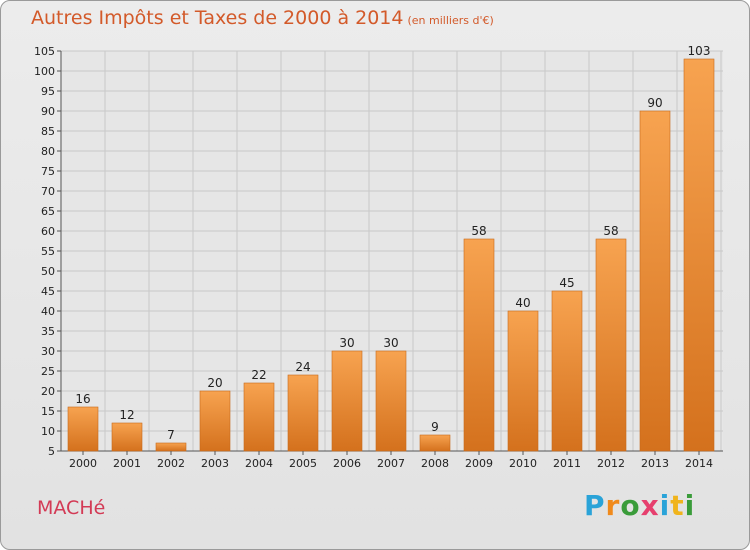 This screenshot has width=750, height=550. Describe the element at coordinates (48, 271) in the screenshot. I see `y-tick-label: 50` at that location.